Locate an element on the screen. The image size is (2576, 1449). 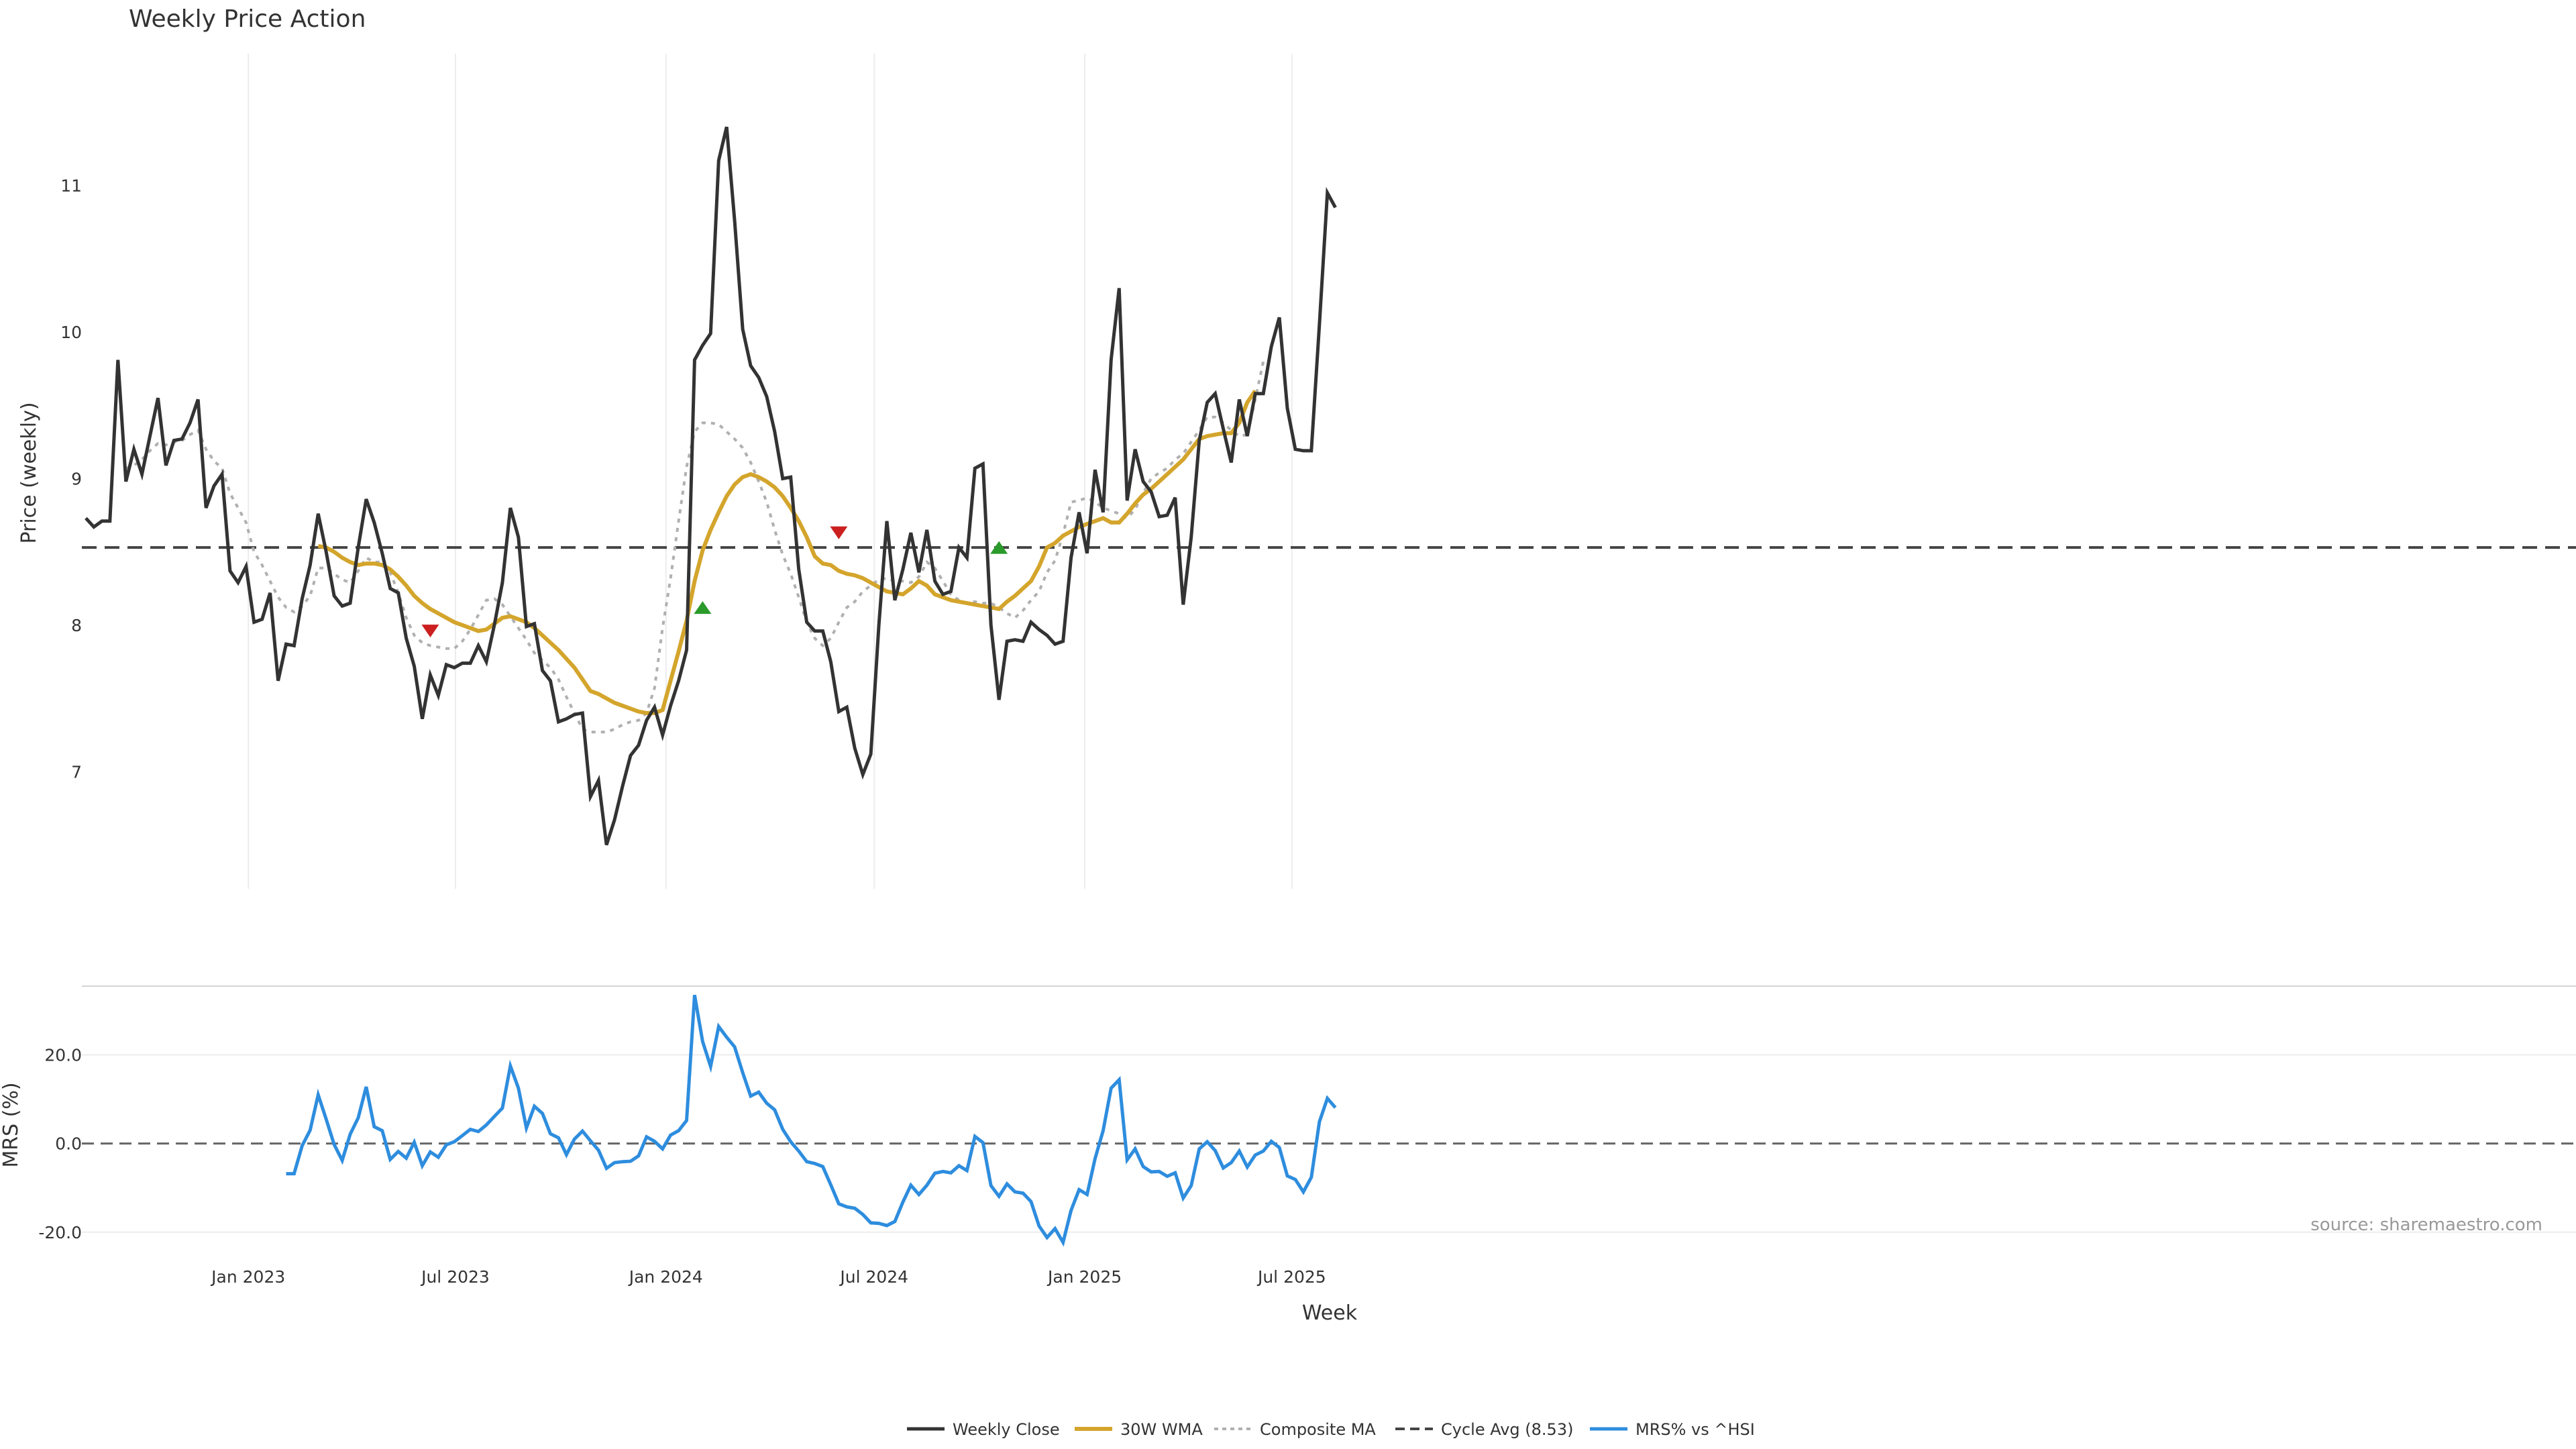
top-y-tick-label: 9 is located at coordinates (76, 478).